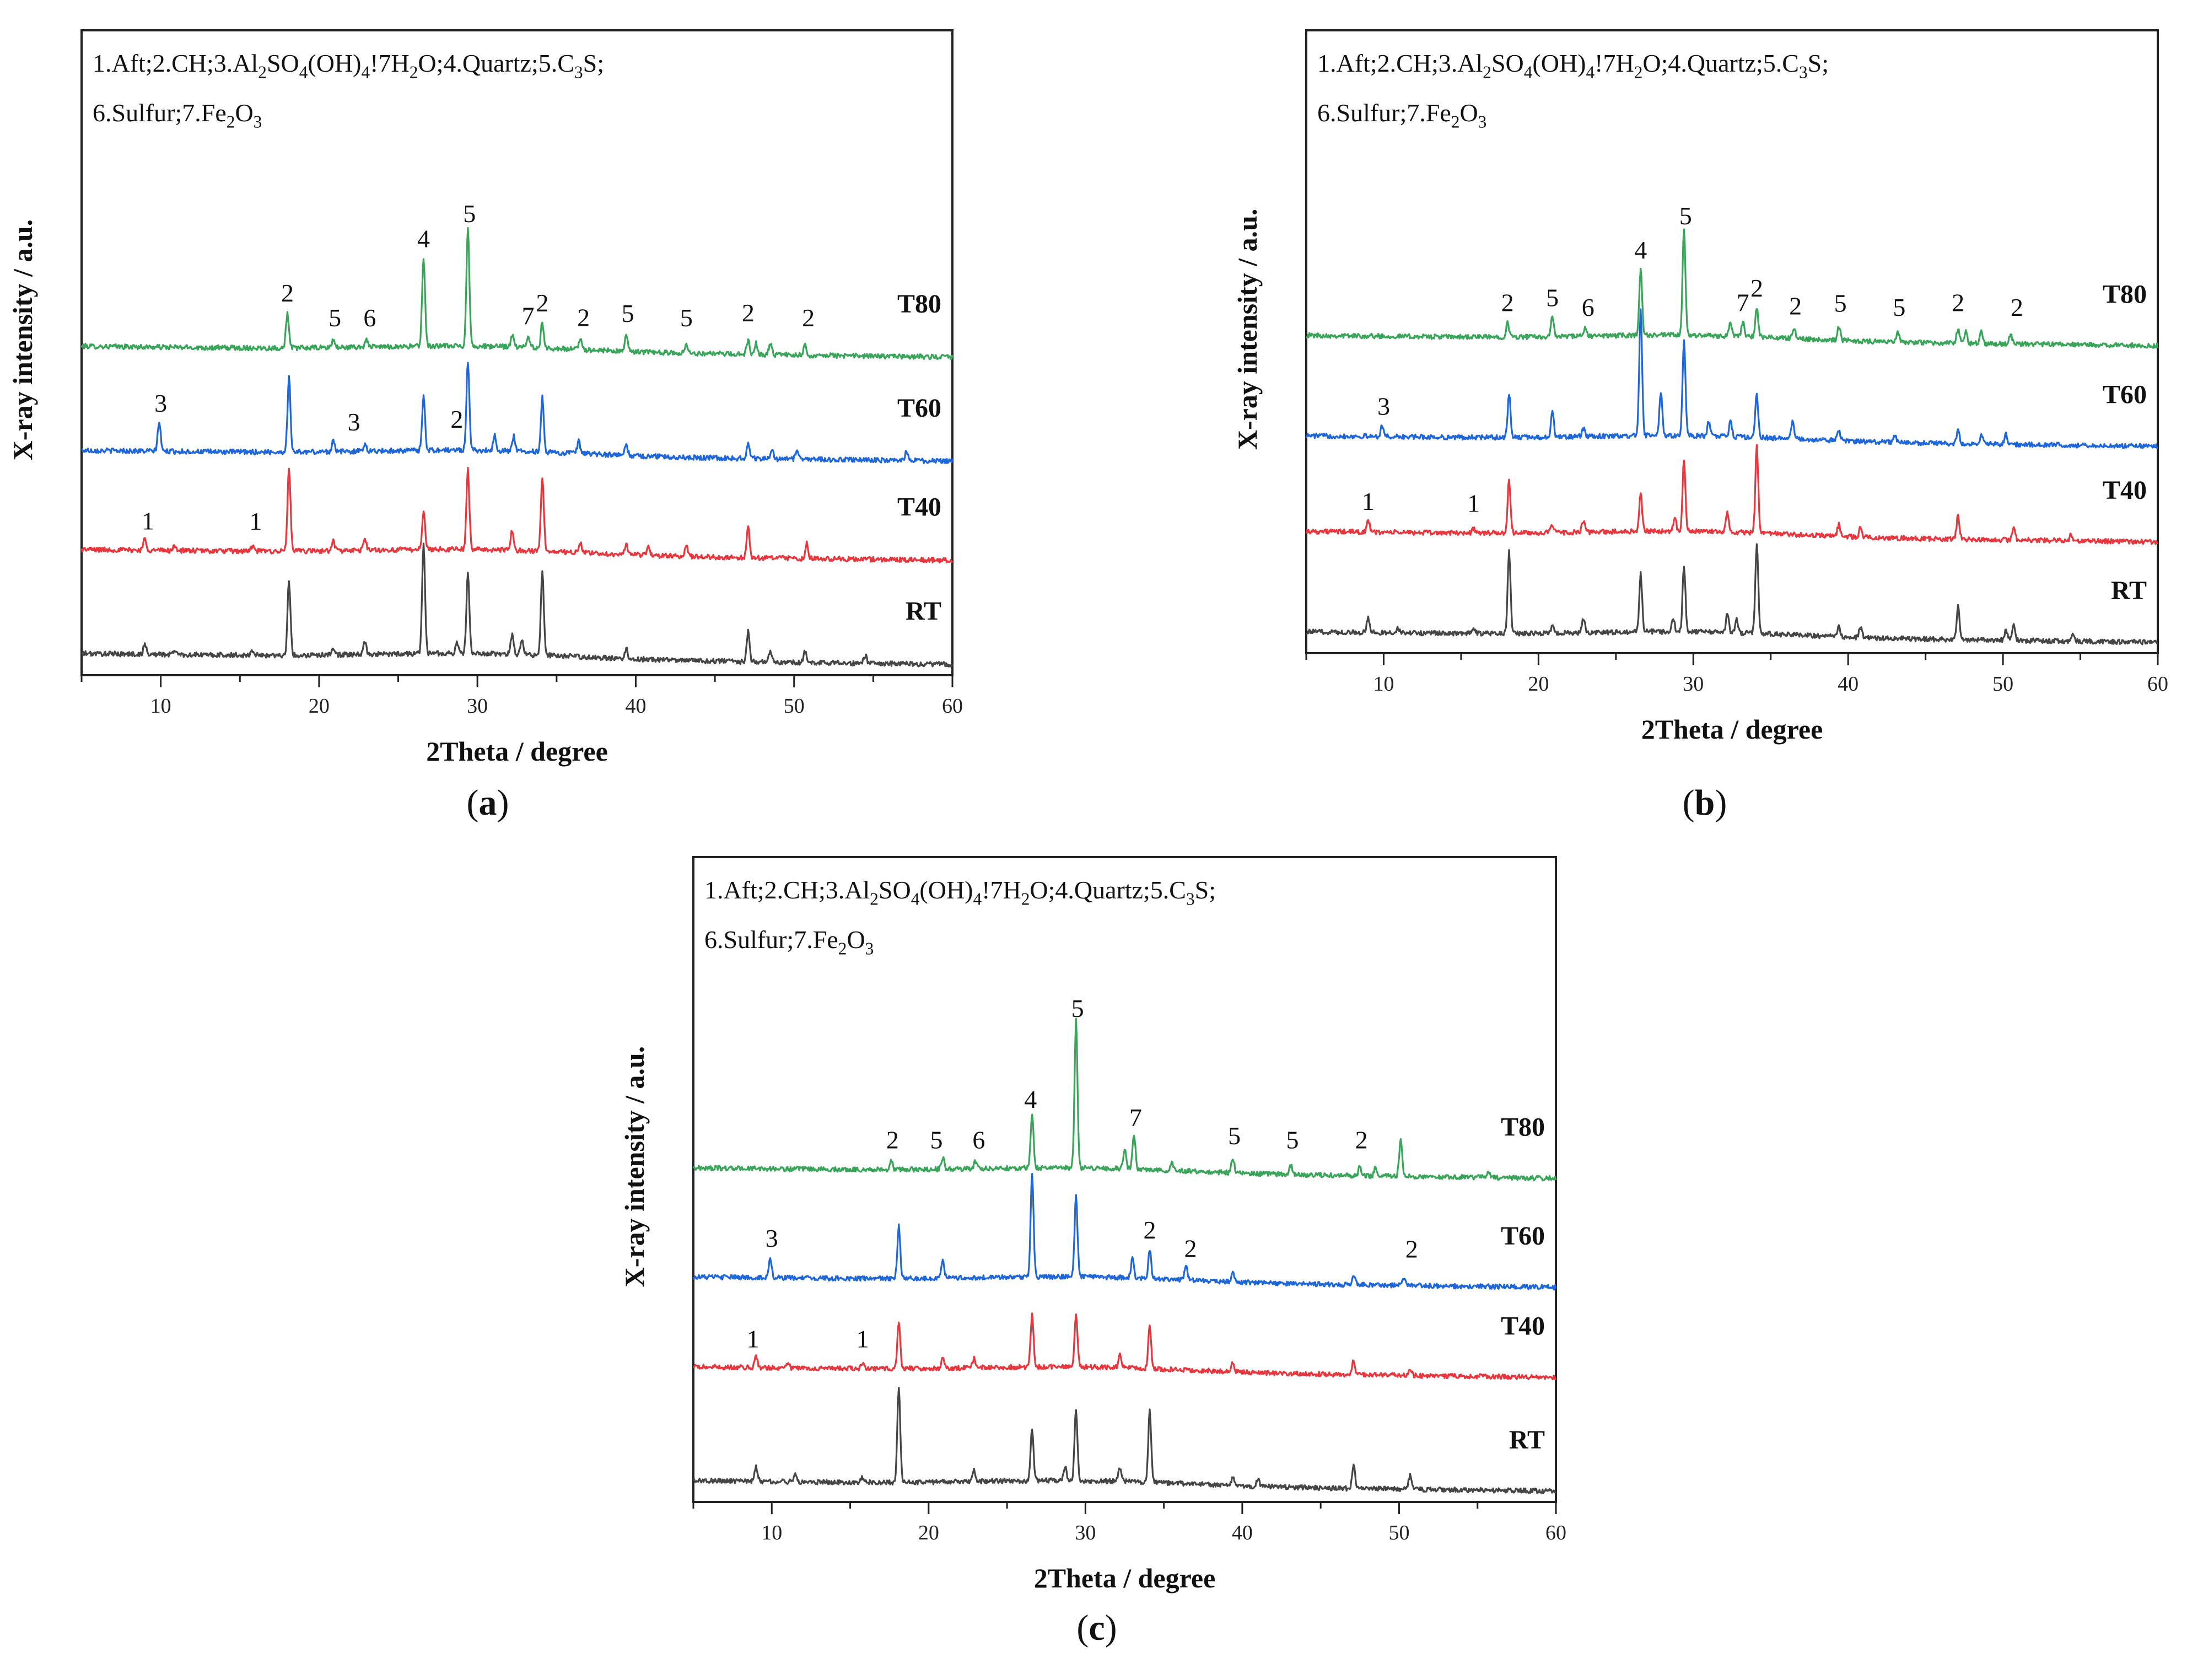 The image size is (2187, 1680). What do you see at coordinates (1096, 1628) in the screenshot?
I see `panel-caption: (c)` at bounding box center [1096, 1628].